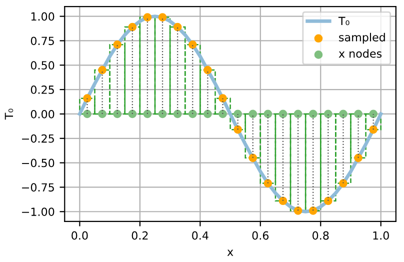 The height and width of the screenshot is (262, 404). What do you see at coordinates (80, 235) in the screenshot?
I see `x-tick-label: 0.0` at bounding box center [80, 235].